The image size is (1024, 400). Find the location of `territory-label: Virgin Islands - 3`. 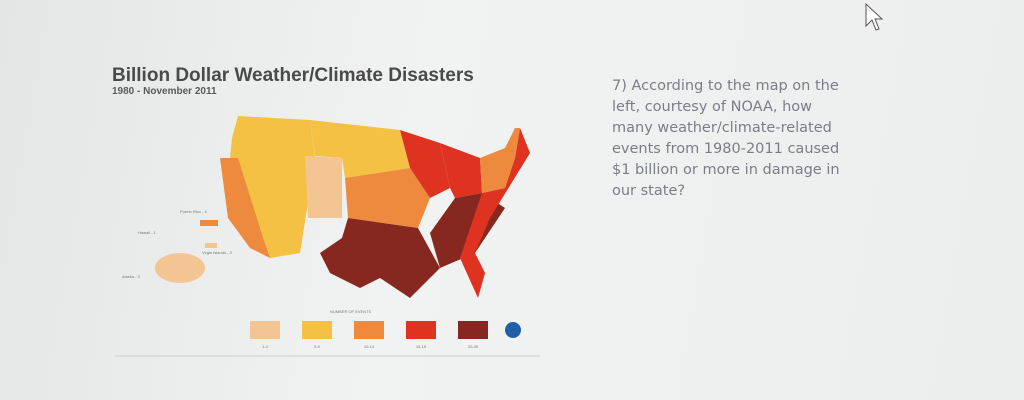

territory-label: Virgin Islands - 3 is located at coordinates (217, 252).